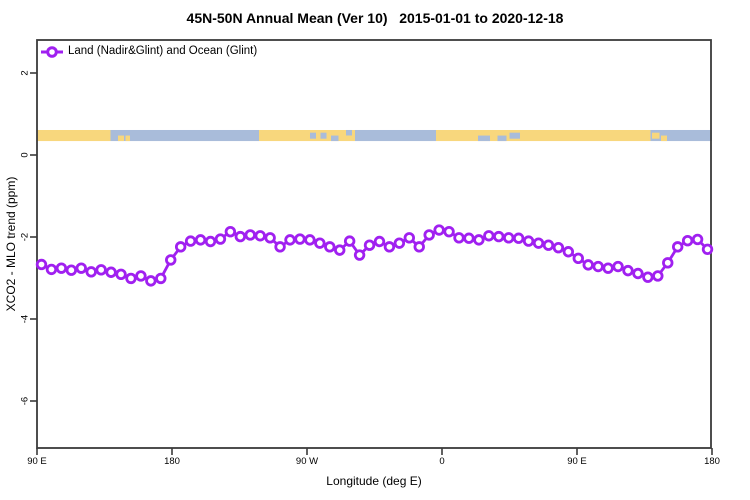 This screenshot has height=500, width=750. What do you see at coordinates (656, 135) in the screenshot?
I see `map-strip-detail-sakhalin` at bounding box center [656, 135].